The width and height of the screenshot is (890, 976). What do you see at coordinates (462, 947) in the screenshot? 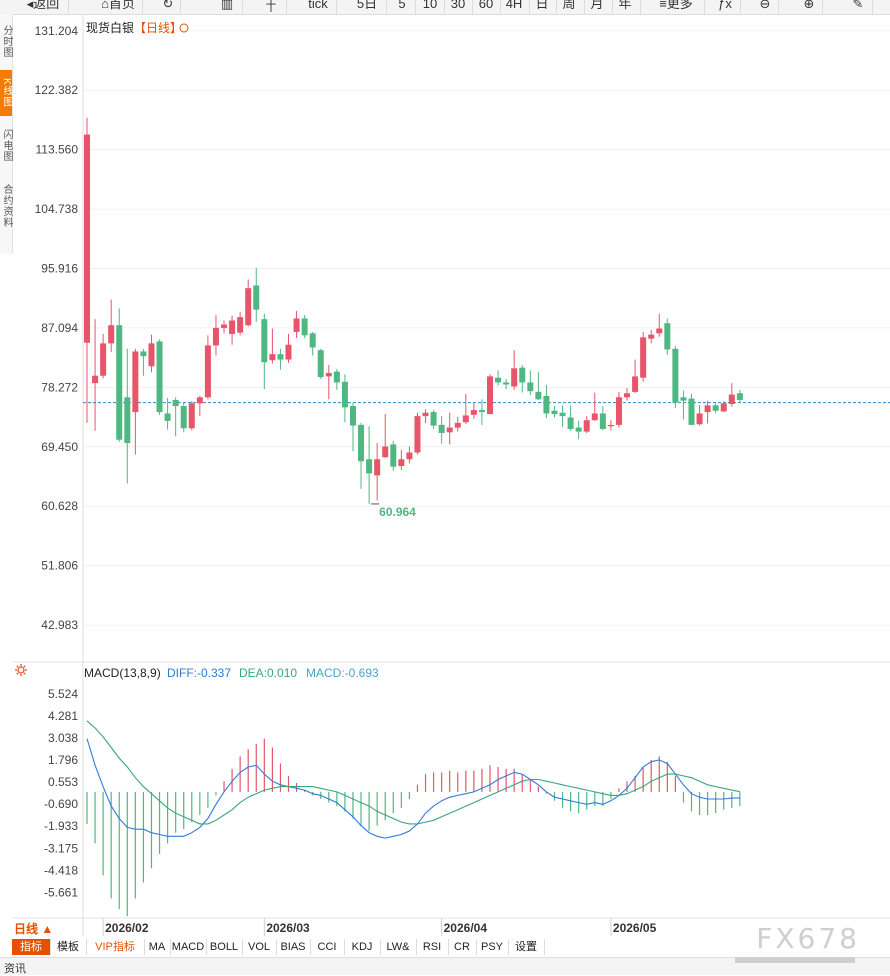
I see `indicator-tab-12: CR` at bounding box center [462, 947].